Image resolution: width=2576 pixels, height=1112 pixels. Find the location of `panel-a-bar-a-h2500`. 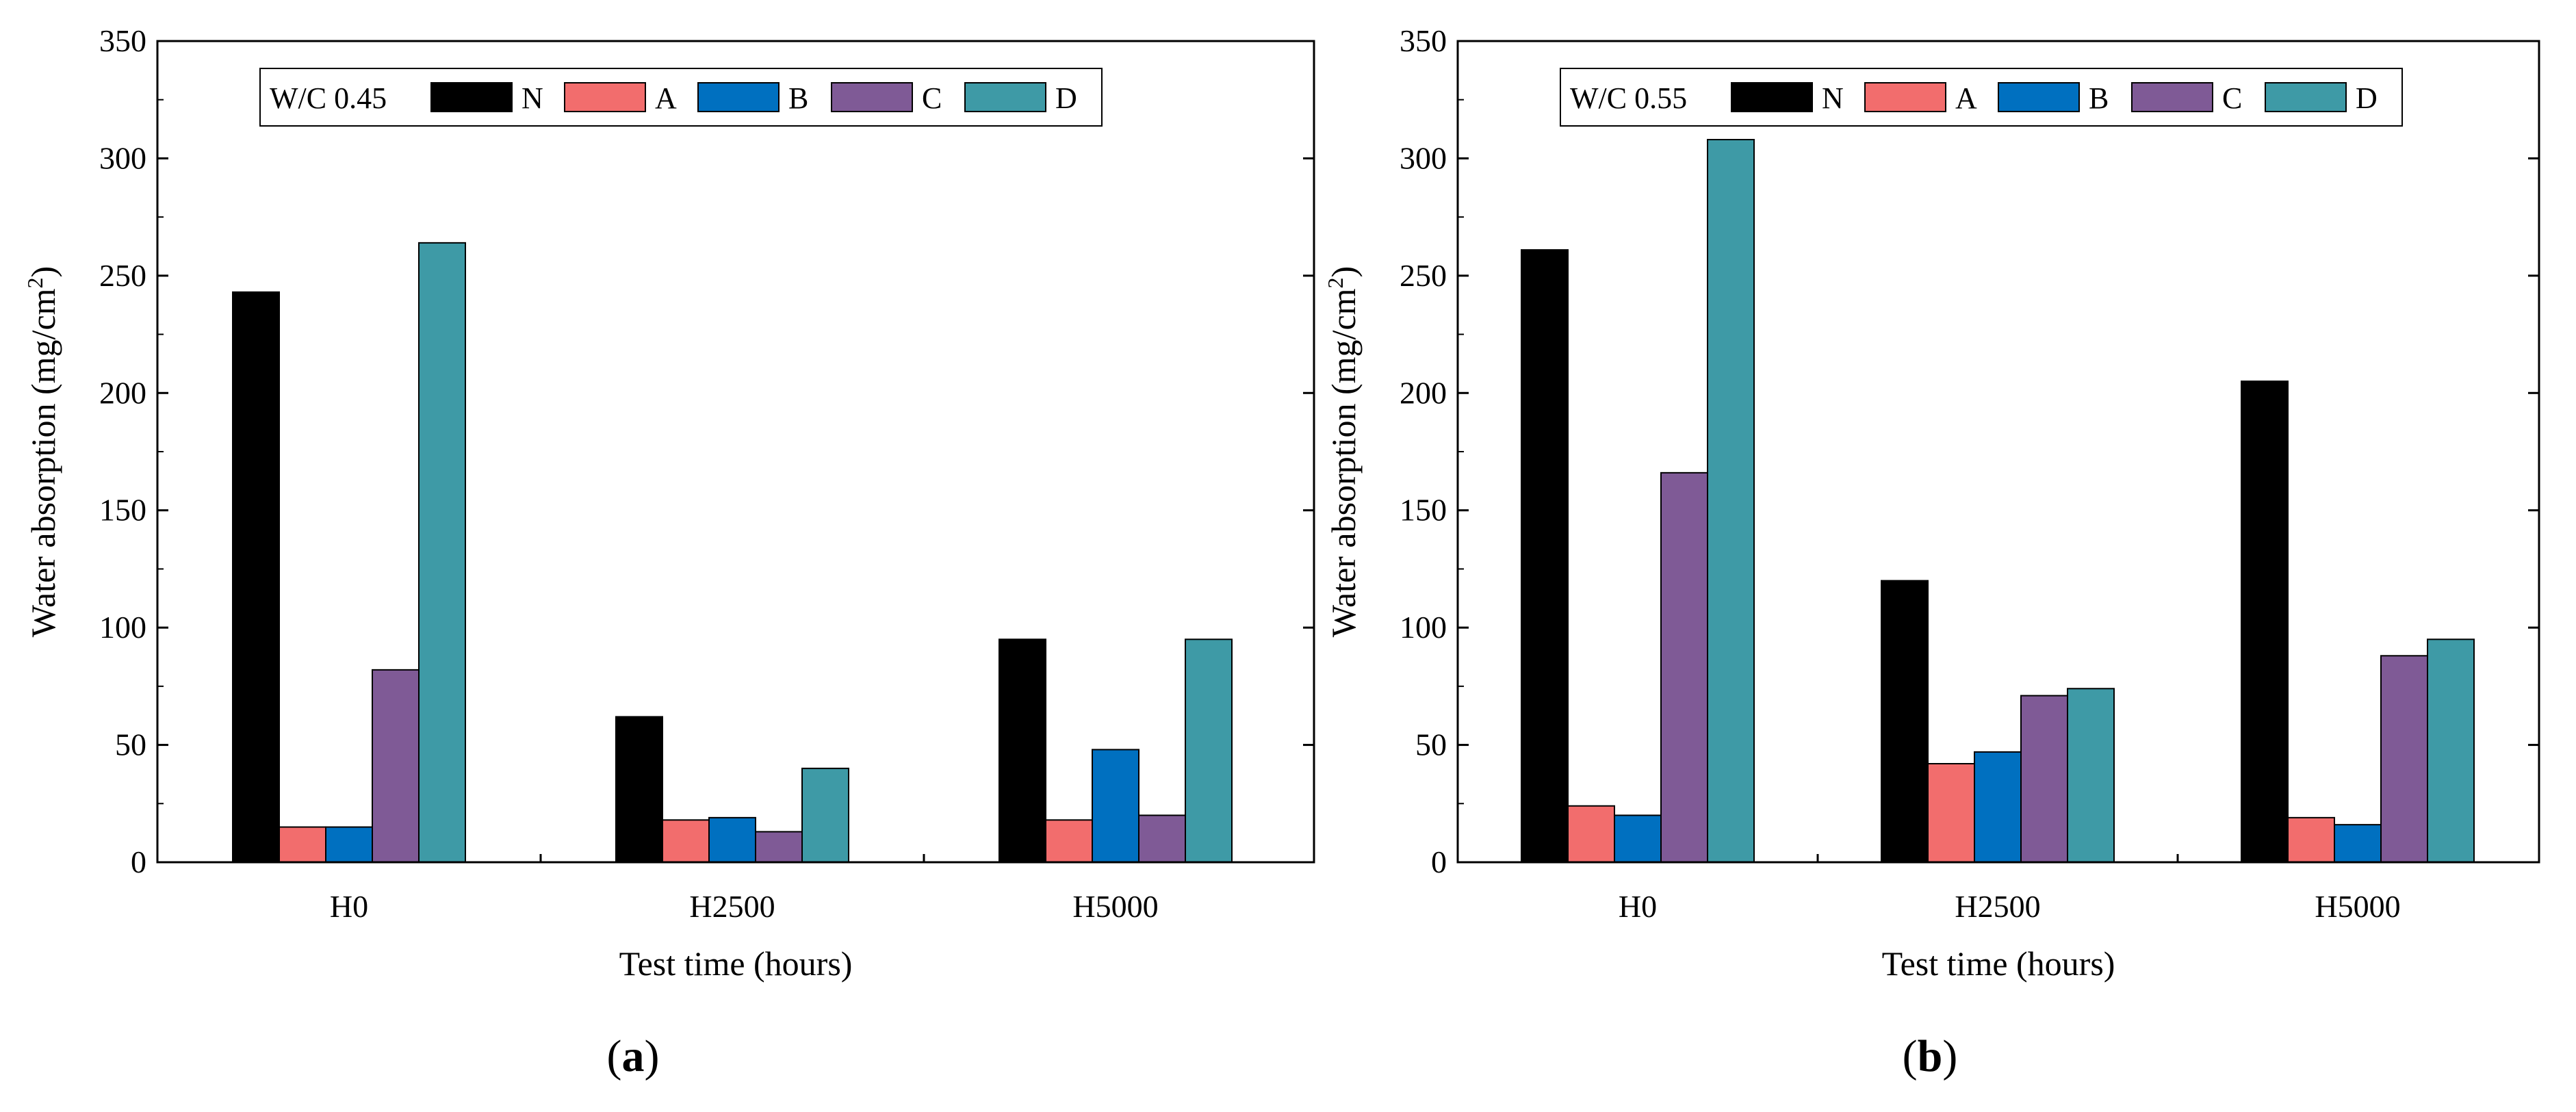

panel-a-bar-a-h2500 is located at coordinates (686, 841).